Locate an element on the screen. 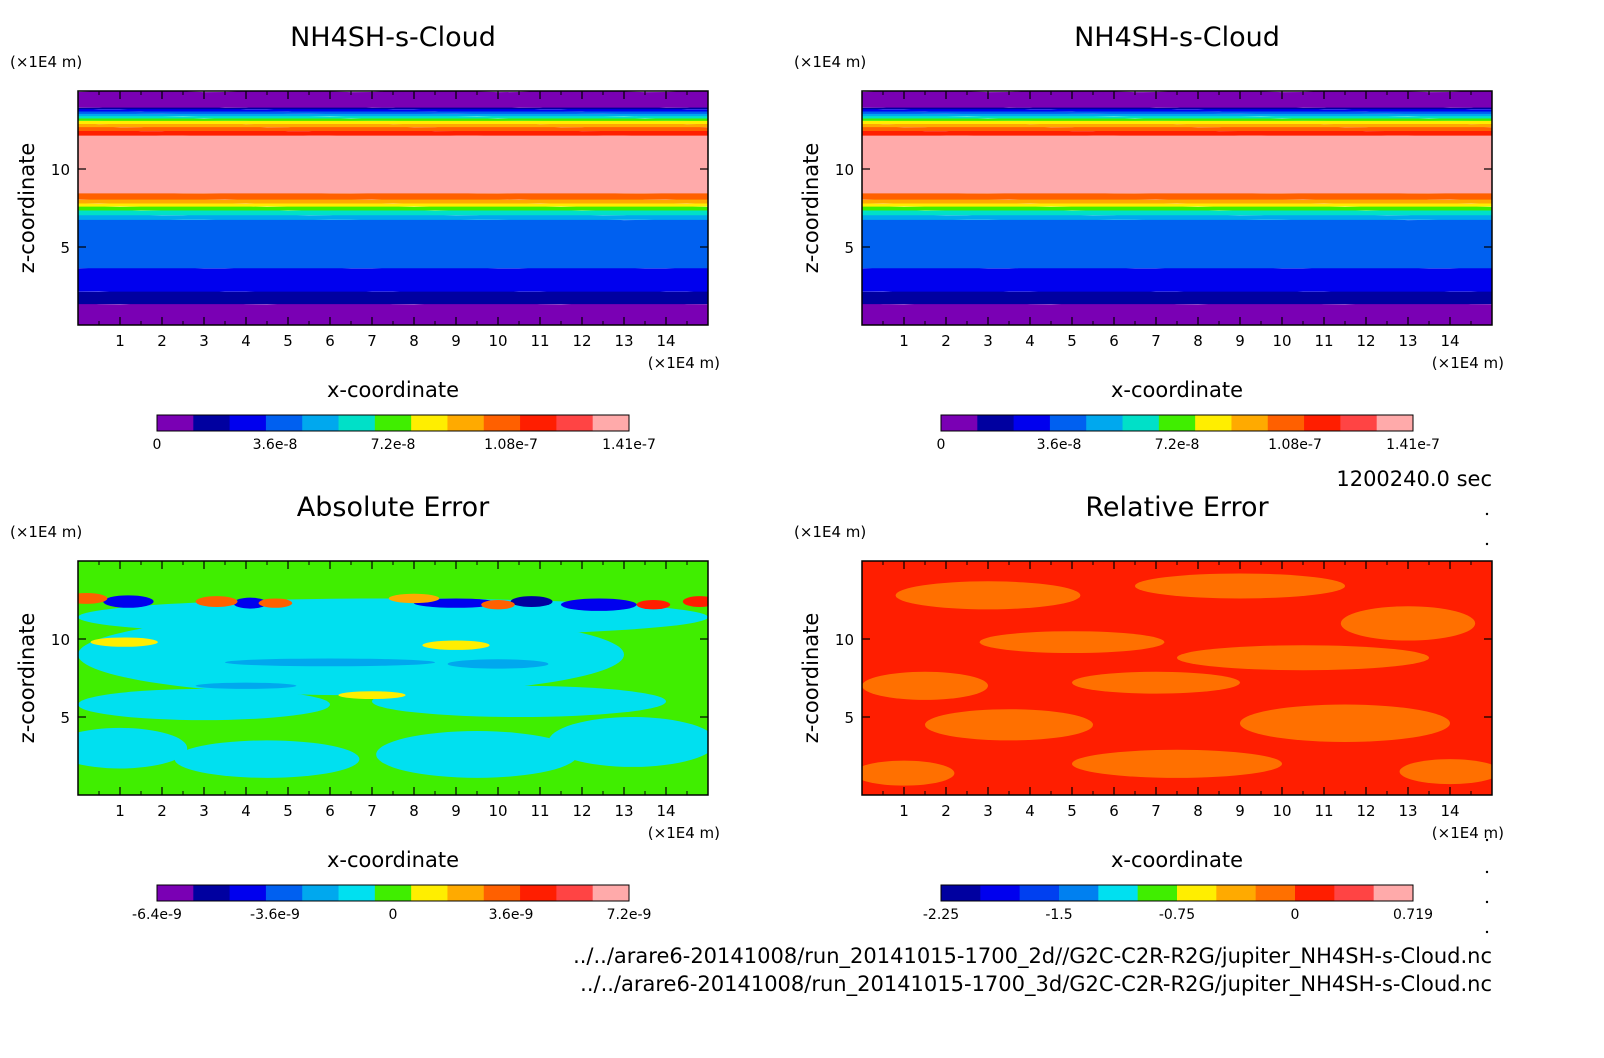 Image resolution: width=1604 pixels, height=1058 pixels. x-tick-label: 8 is located at coordinates (1198, 341).